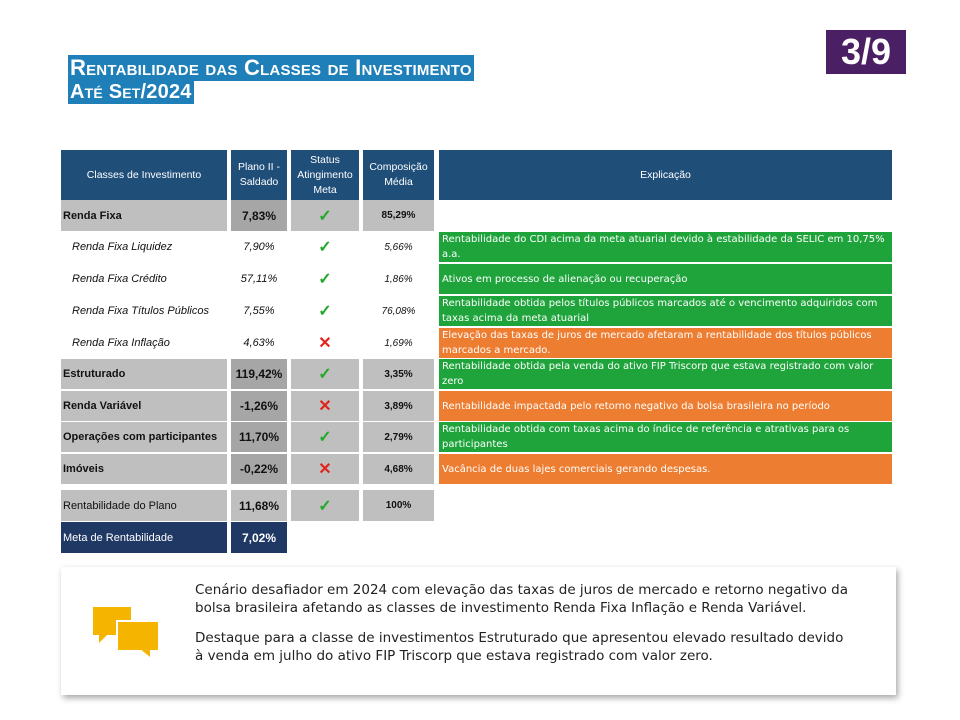 The width and height of the screenshot is (960, 720). I want to click on title-line-2: Até Set/2024, so click(131, 92).